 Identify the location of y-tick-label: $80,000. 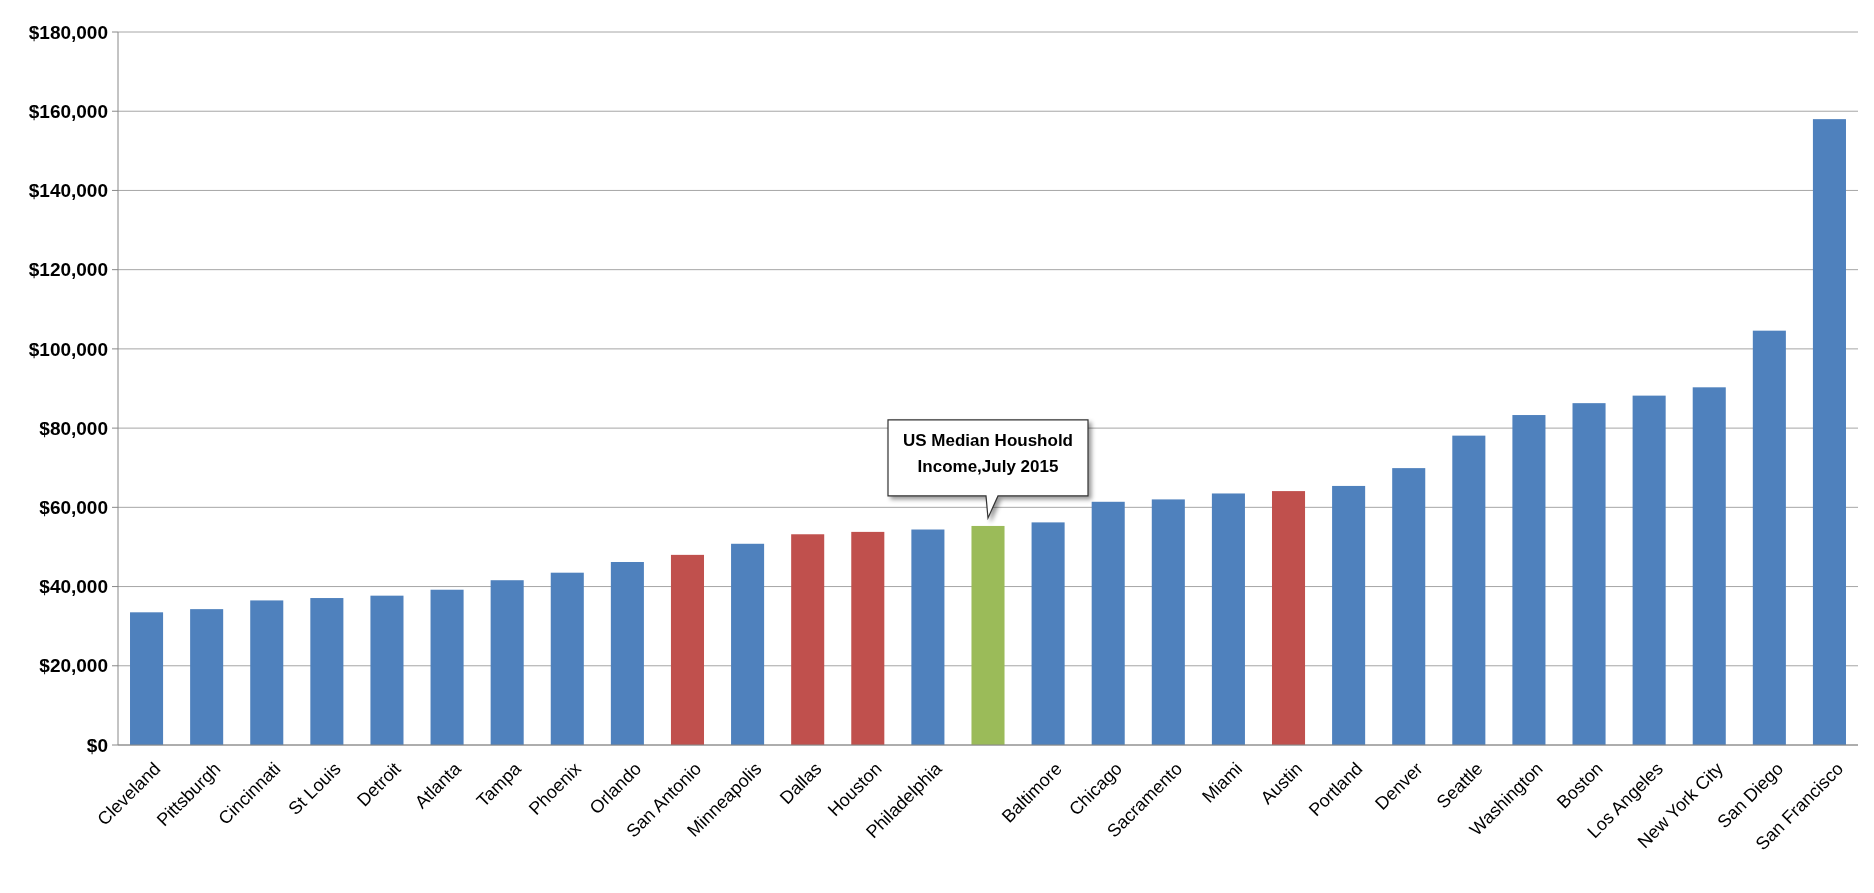
(73, 428).